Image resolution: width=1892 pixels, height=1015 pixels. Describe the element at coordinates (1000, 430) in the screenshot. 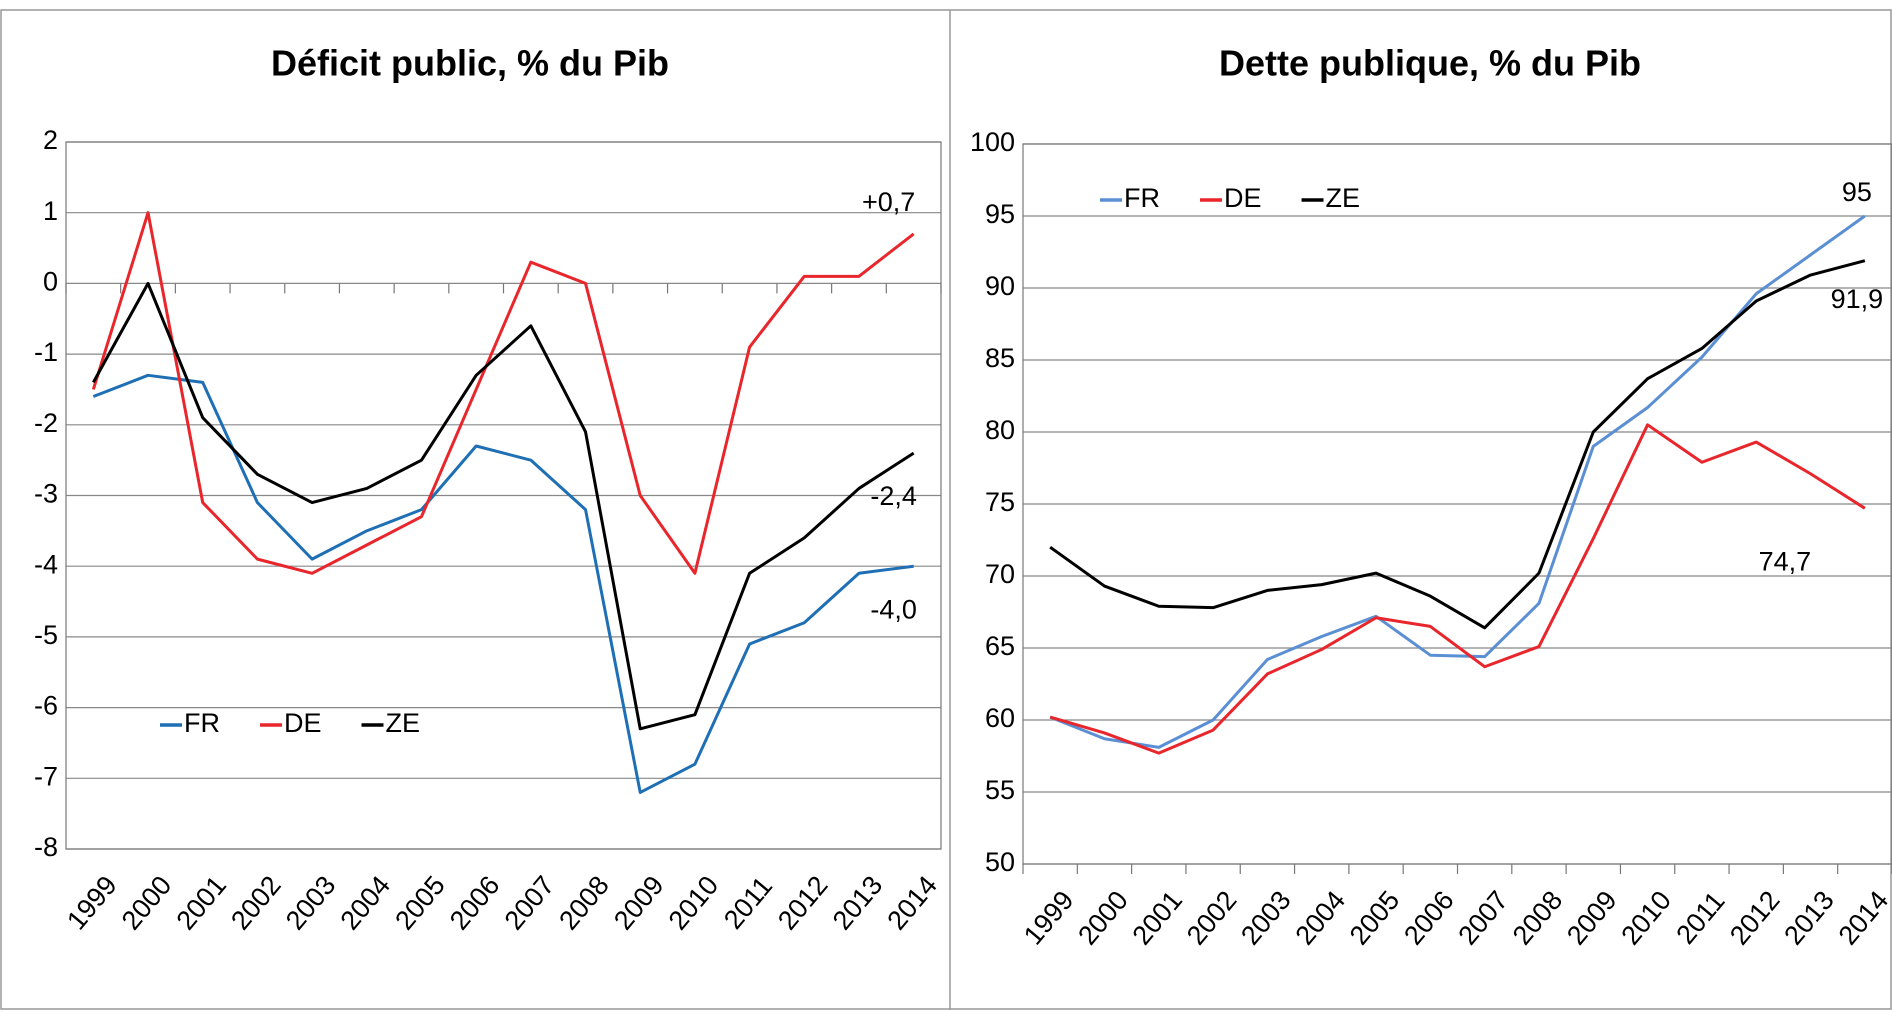

I see `y-tick-label: 80` at that location.